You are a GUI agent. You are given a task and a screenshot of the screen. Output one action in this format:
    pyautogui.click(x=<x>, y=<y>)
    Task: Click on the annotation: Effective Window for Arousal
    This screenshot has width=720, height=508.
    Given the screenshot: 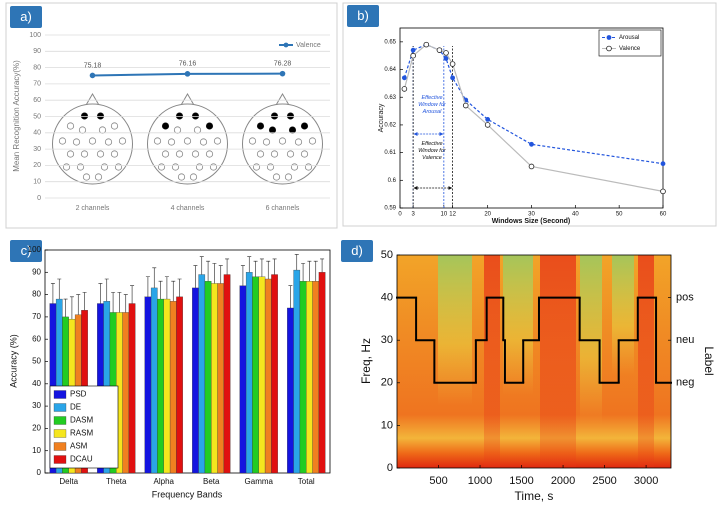 What is the action you would take?
    pyautogui.click(x=432, y=105)
    